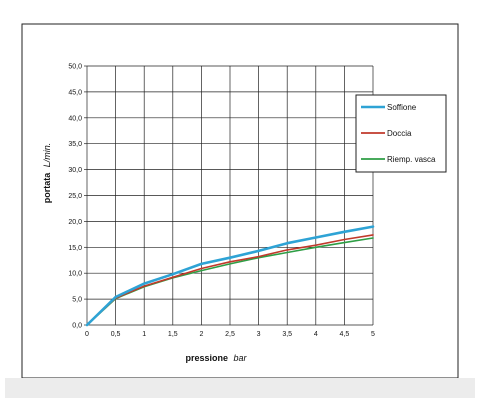 Image resolution: width=480 pixels, height=403 pixels. Describe the element at coordinates (240, 388) in the screenshot. I see `footer-band` at that location.